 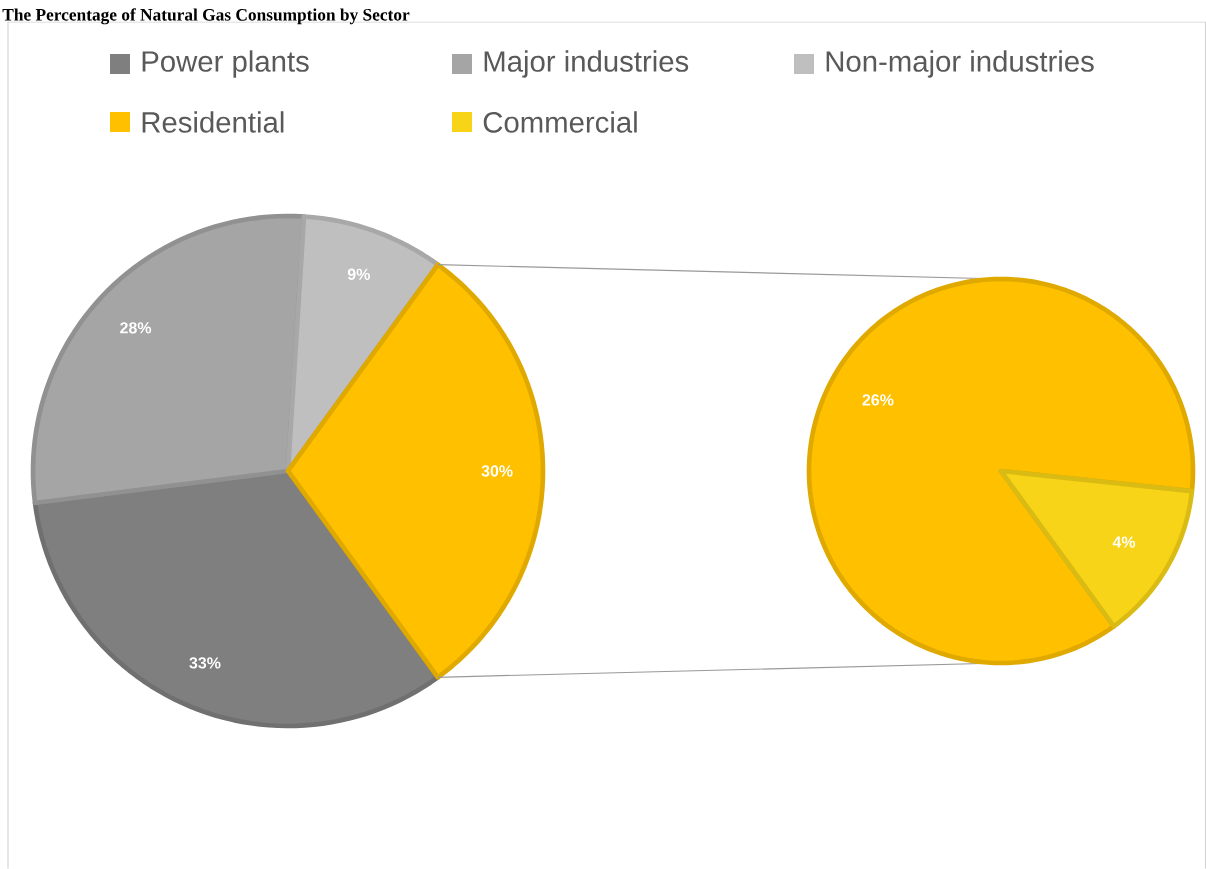 I want to click on data-label: 26%, so click(x=878, y=400).